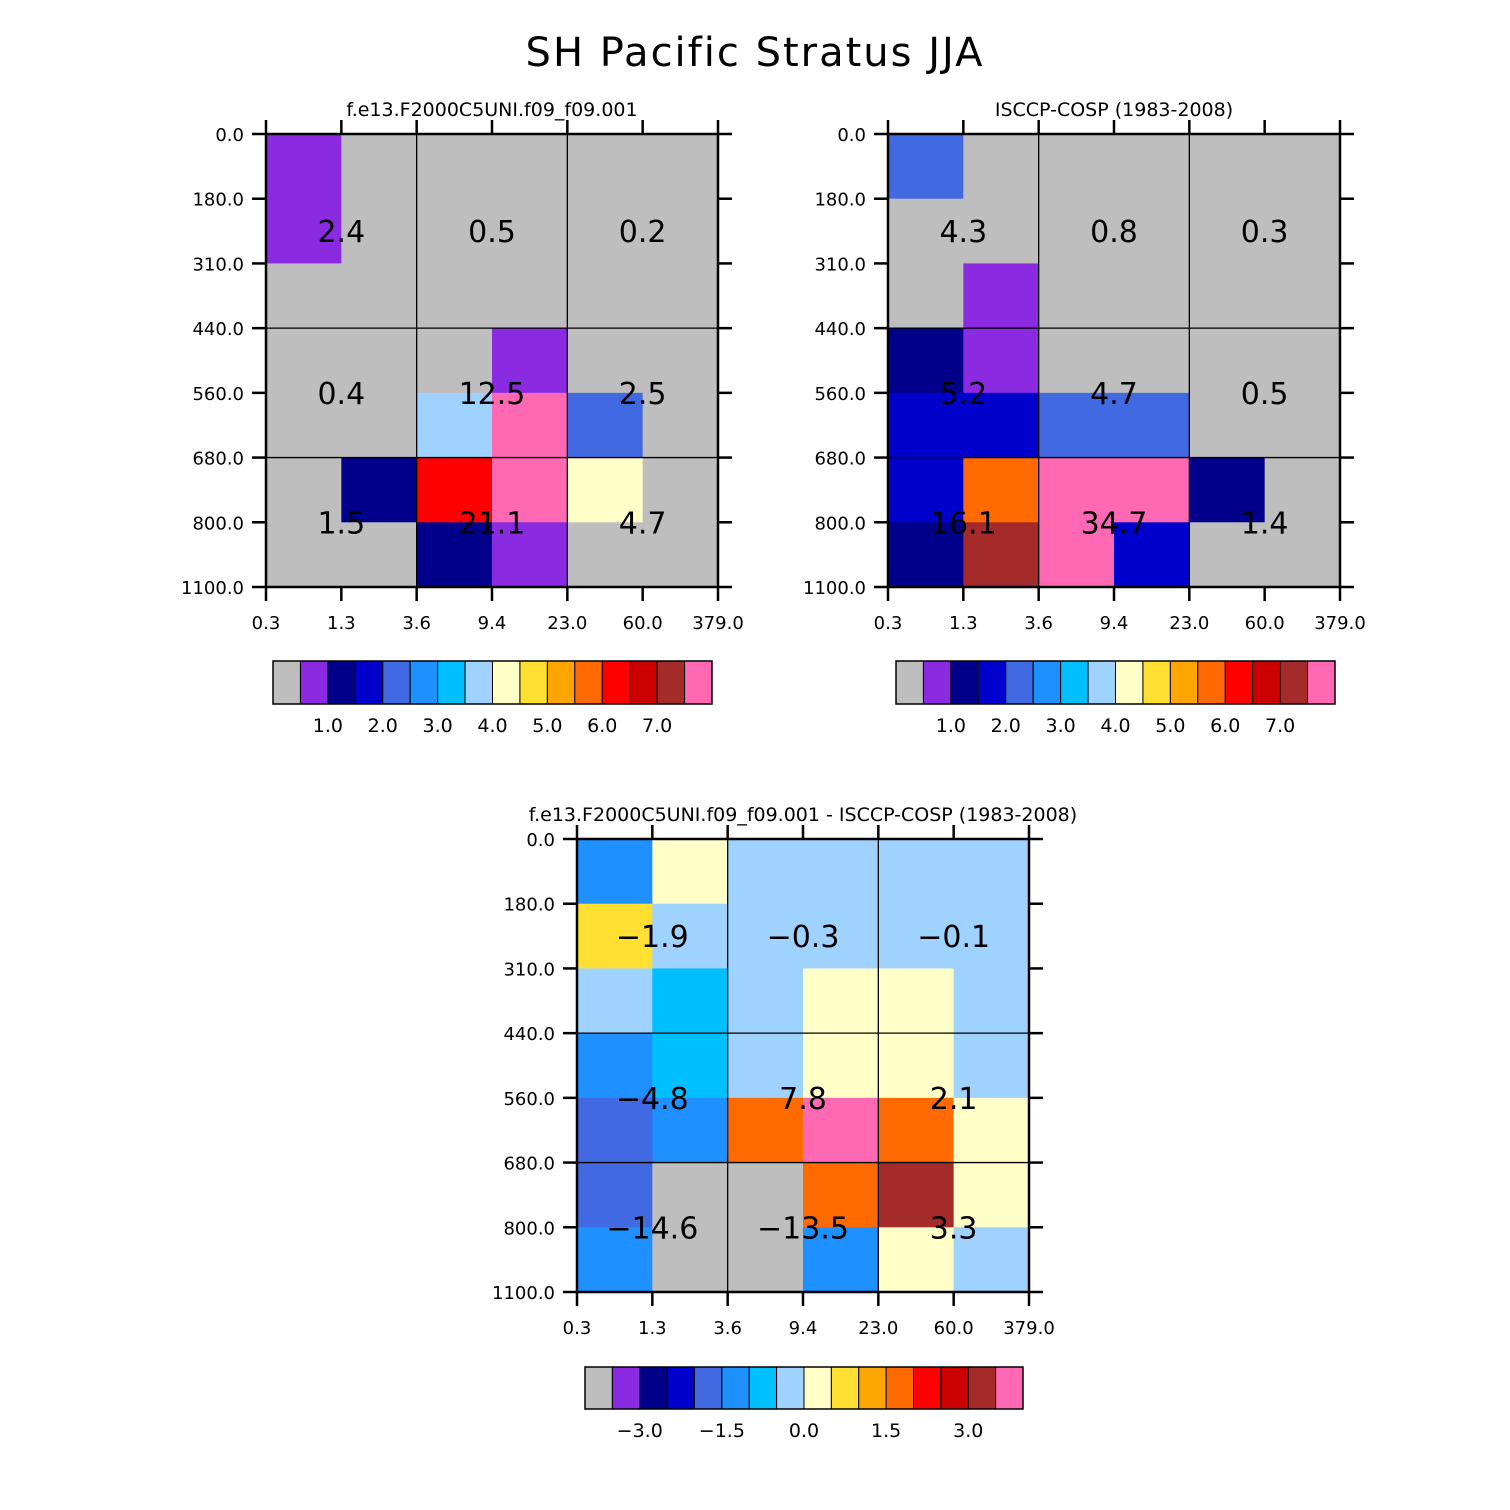 The width and height of the screenshot is (1510, 1510). What do you see at coordinates (643, 623) in the screenshot?
I see `x-tick-label: 60.0` at bounding box center [643, 623].